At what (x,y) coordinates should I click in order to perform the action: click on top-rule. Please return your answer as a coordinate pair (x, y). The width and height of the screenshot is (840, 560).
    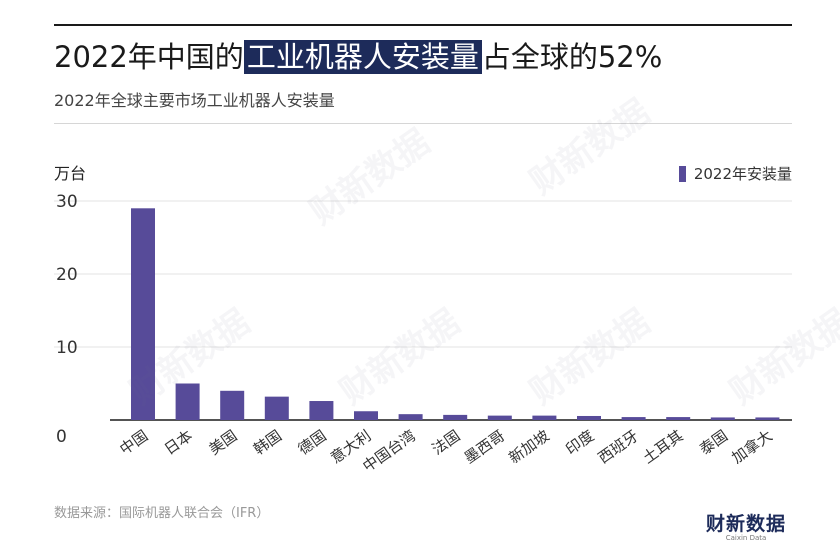
    Looking at the image, I should click on (423, 25).